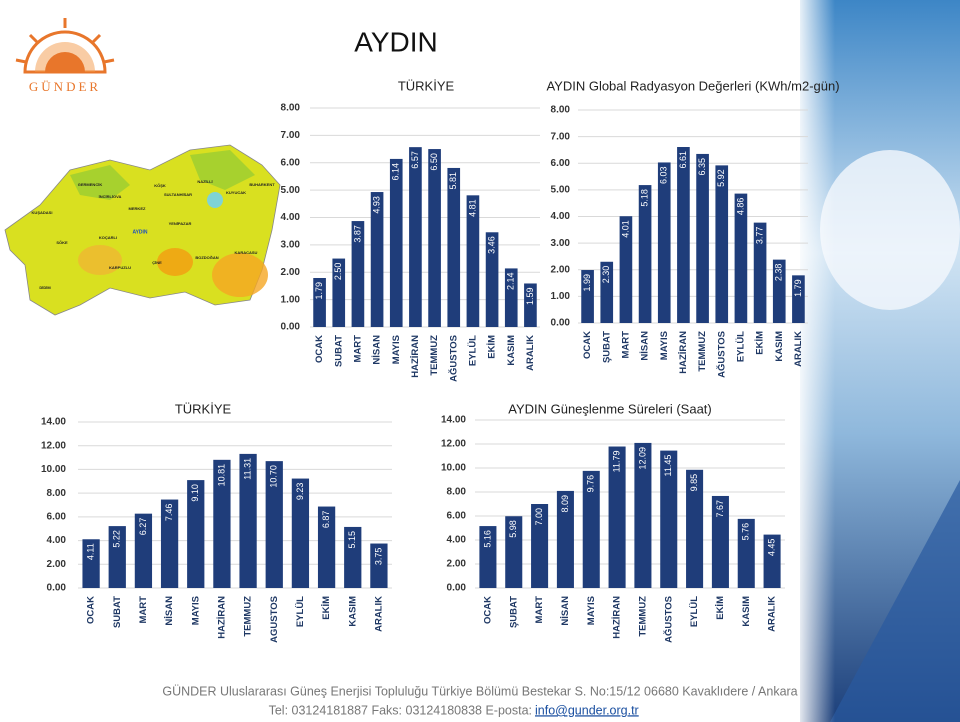 The width and height of the screenshot is (960, 722). Describe the element at coordinates (143, 527) in the screenshot. I see `value-label: 6.27` at that location.